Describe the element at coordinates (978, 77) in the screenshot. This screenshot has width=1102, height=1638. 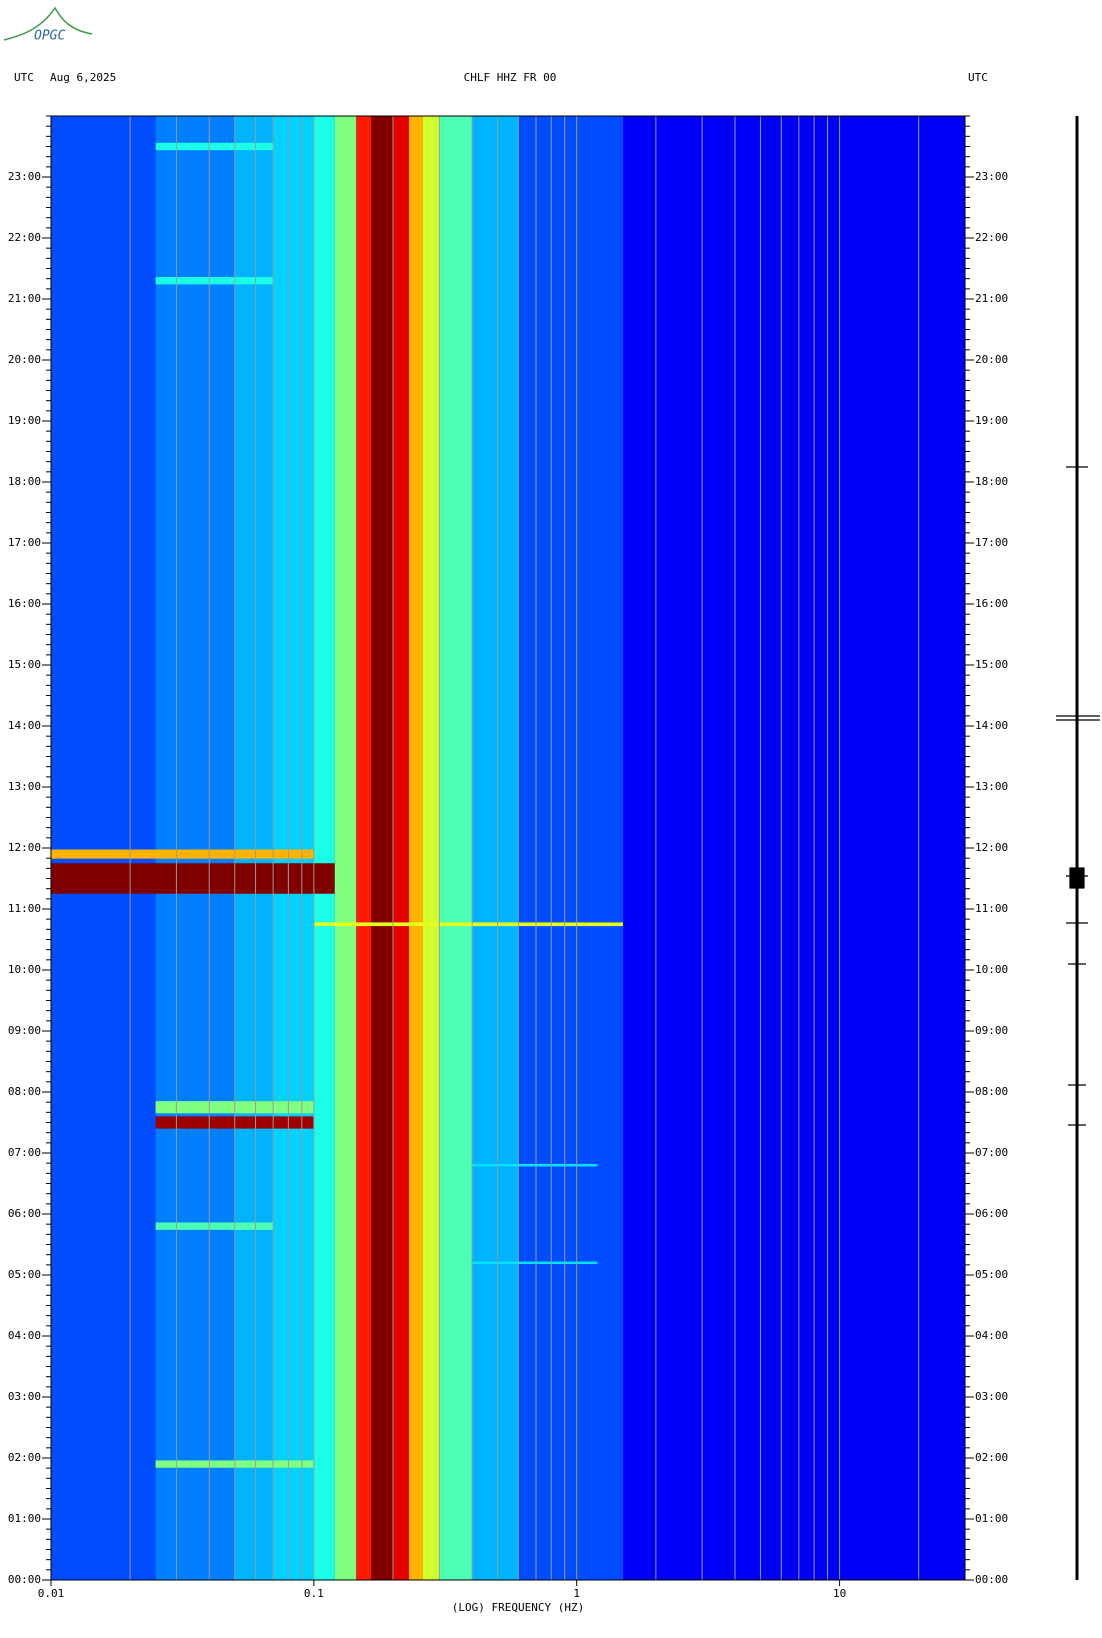
I see `header-right: UTC` at that location.